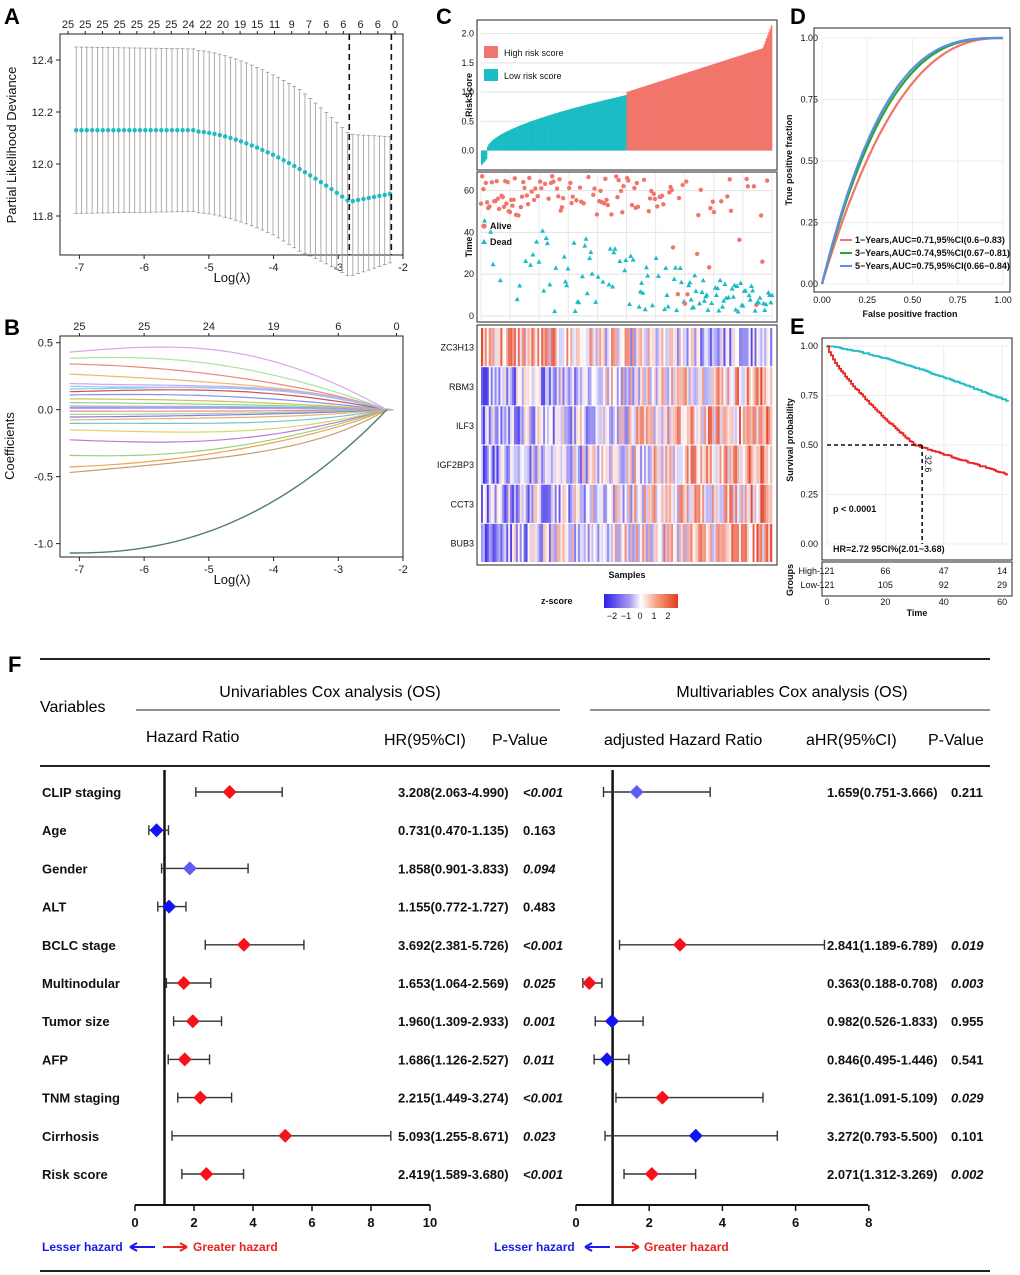 The width and height of the screenshot is (1020, 1275). I want to click on c-gene-label: CCT3, so click(462, 504).